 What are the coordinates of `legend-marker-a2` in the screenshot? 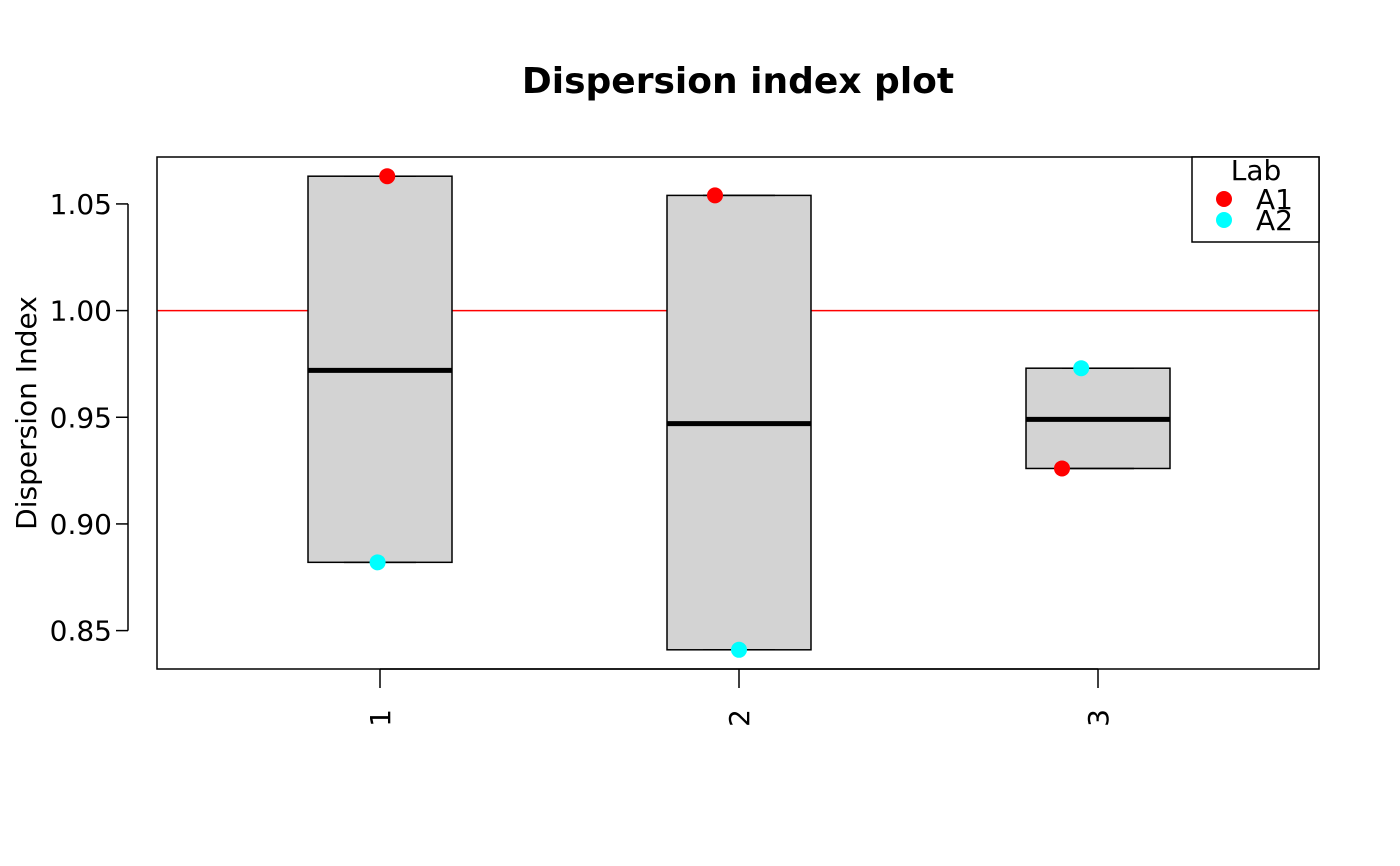 It's located at (1224, 220).